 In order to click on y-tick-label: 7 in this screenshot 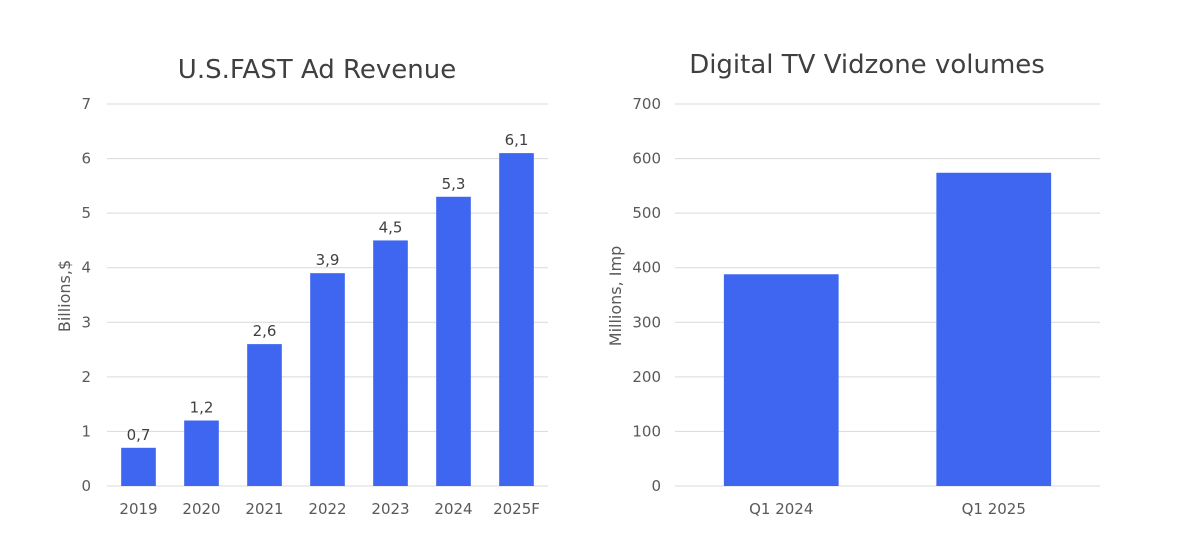, I will do `click(86, 104)`.